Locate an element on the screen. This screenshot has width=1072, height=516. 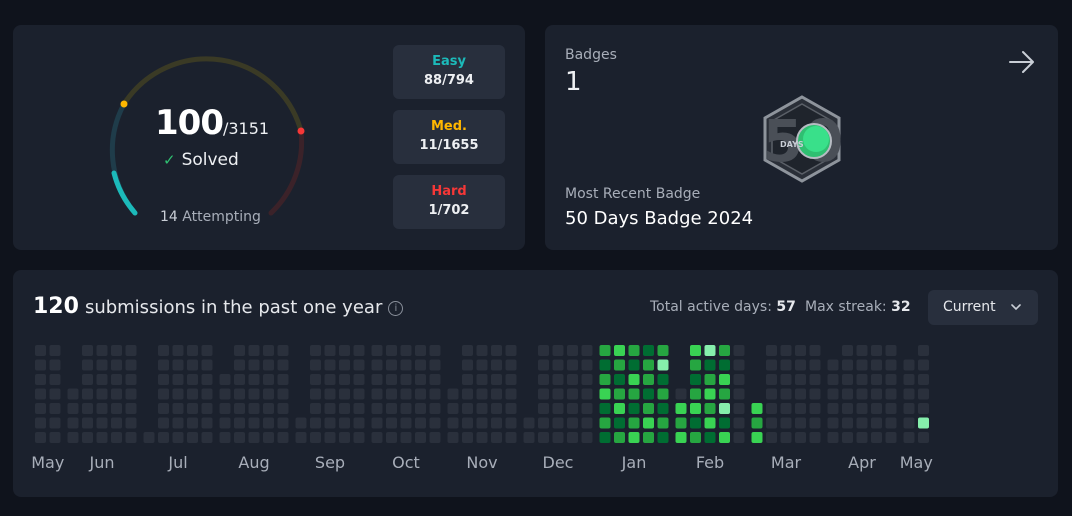
medium-stat: Med. 11/1655 is located at coordinates (449, 137).